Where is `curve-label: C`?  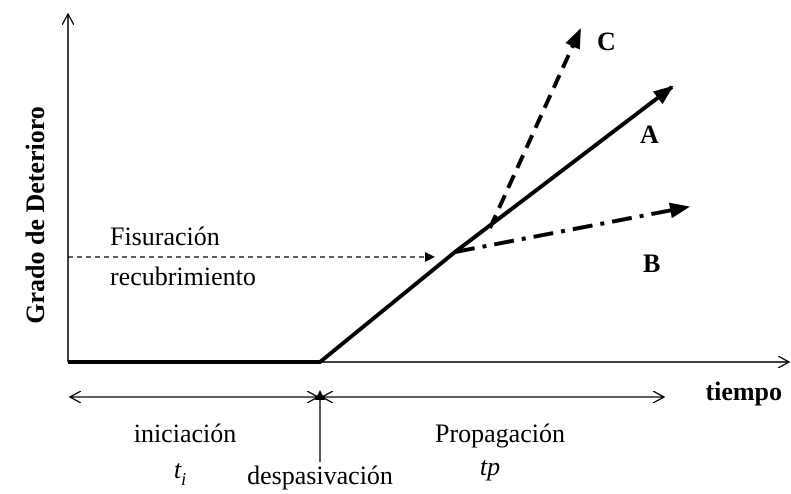 curve-label: C is located at coordinates (606, 41).